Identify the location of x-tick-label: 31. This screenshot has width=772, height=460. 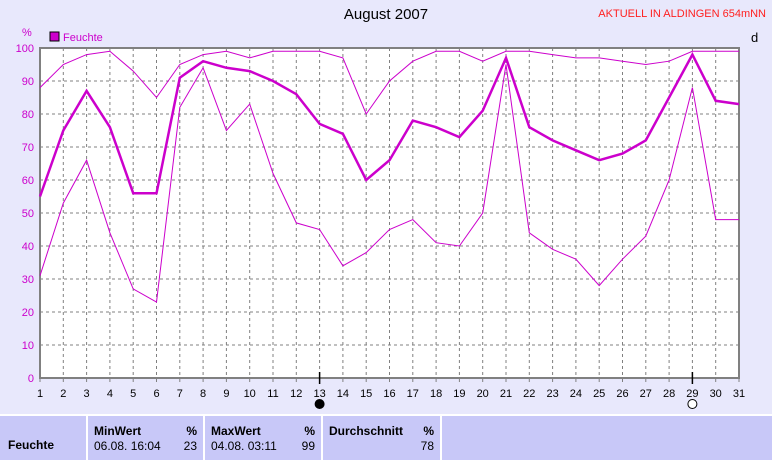
(739, 394).